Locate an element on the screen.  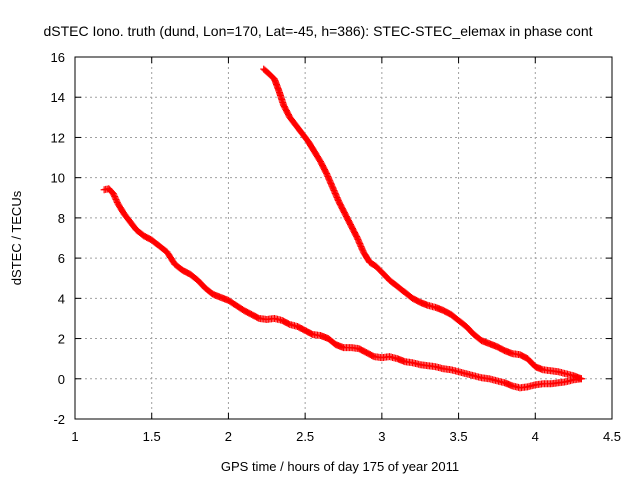
x-tick-label: 3 is located at coordinates (381, 436).